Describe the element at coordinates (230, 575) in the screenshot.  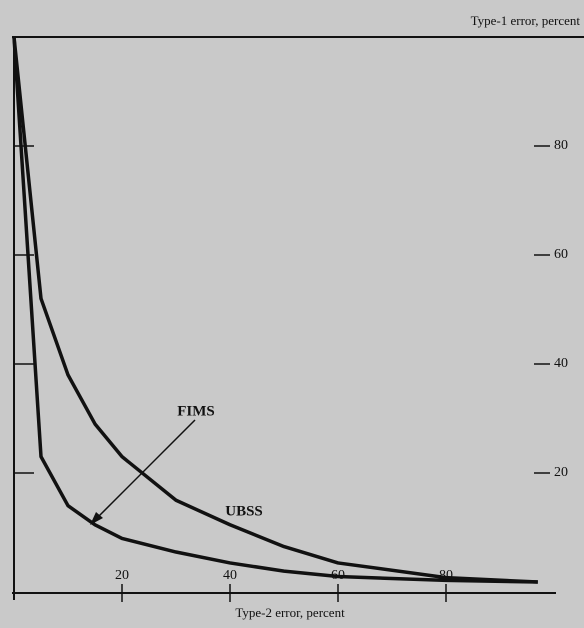
I see `x-tick-label: 40` at that location.